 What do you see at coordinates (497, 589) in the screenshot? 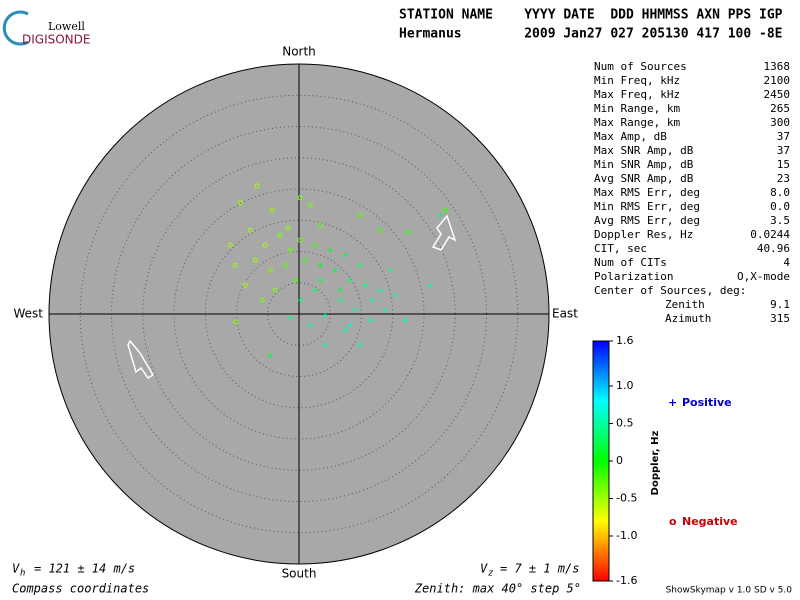
I see `zenith-note: Zenith: max 40° step 5°` at bounding box center [497, 589].